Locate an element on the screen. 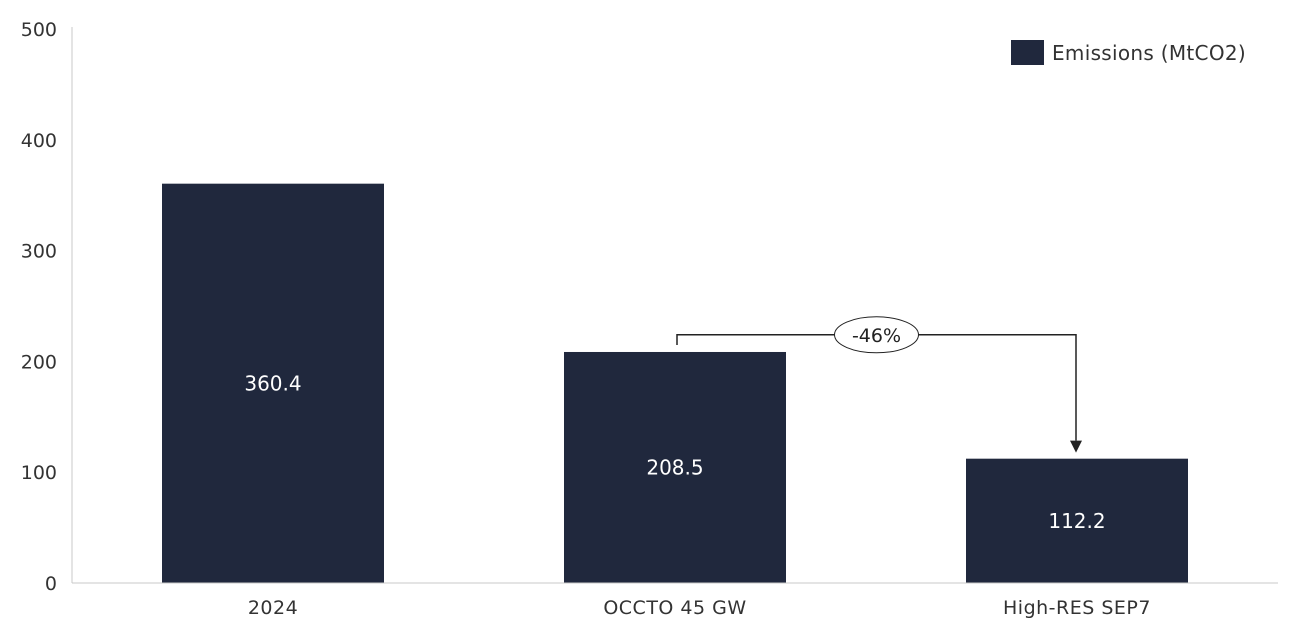  y-tick-label: 400 is located at coordinates (39, 141).